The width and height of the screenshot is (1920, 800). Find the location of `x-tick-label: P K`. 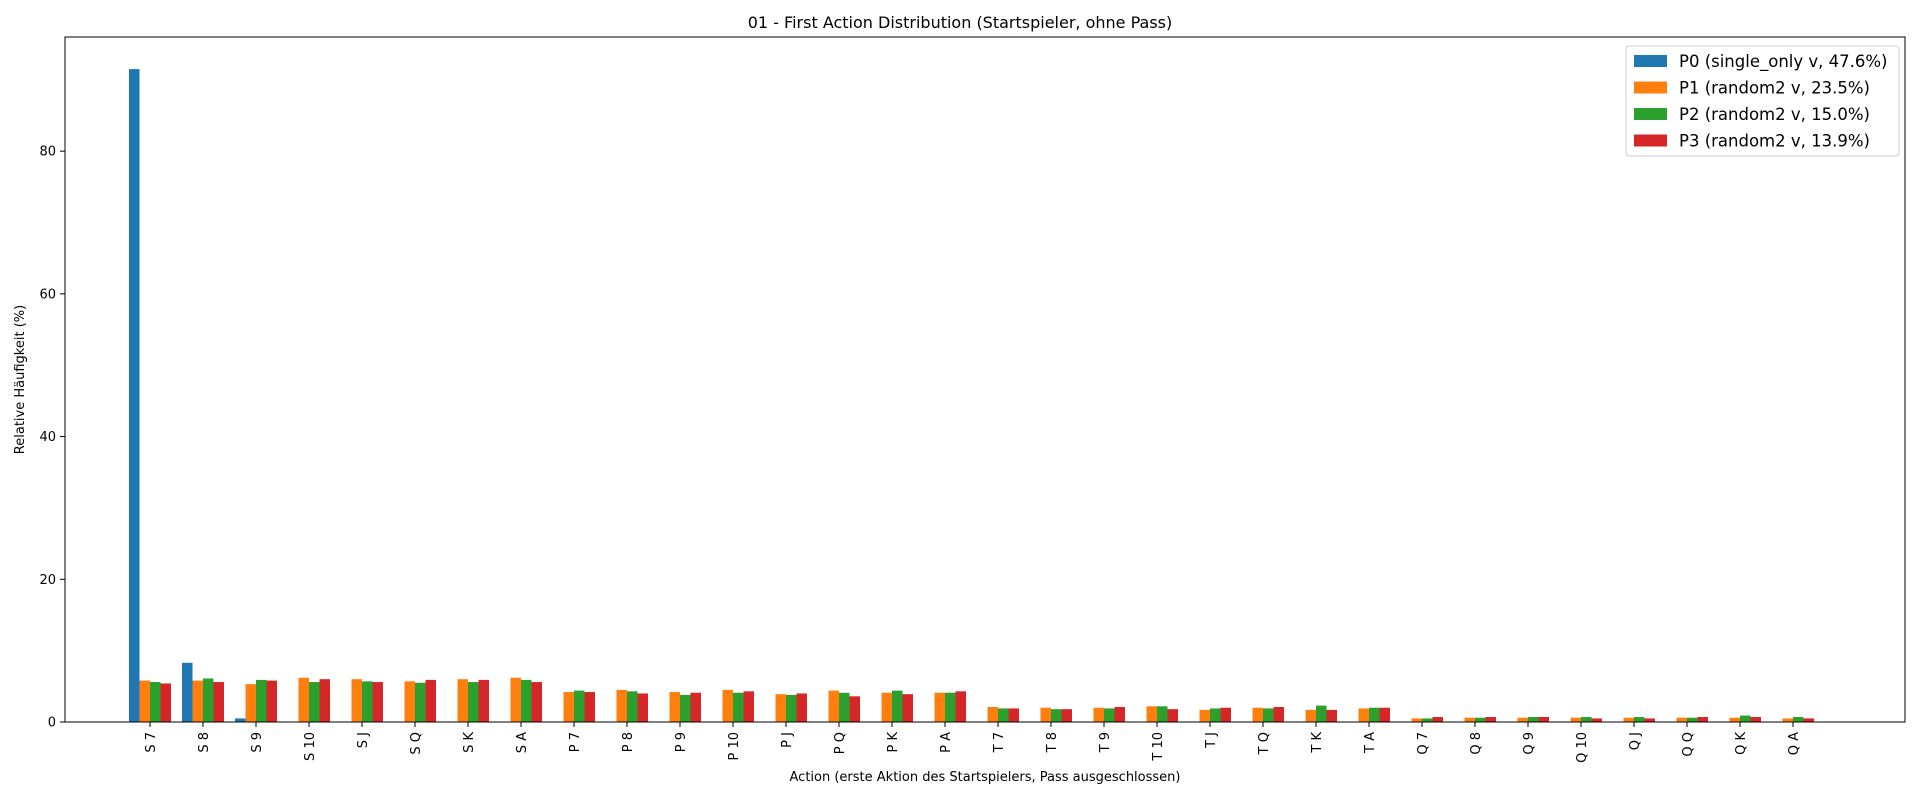

x-tick-label: P K is located at coordinates (893, 742).